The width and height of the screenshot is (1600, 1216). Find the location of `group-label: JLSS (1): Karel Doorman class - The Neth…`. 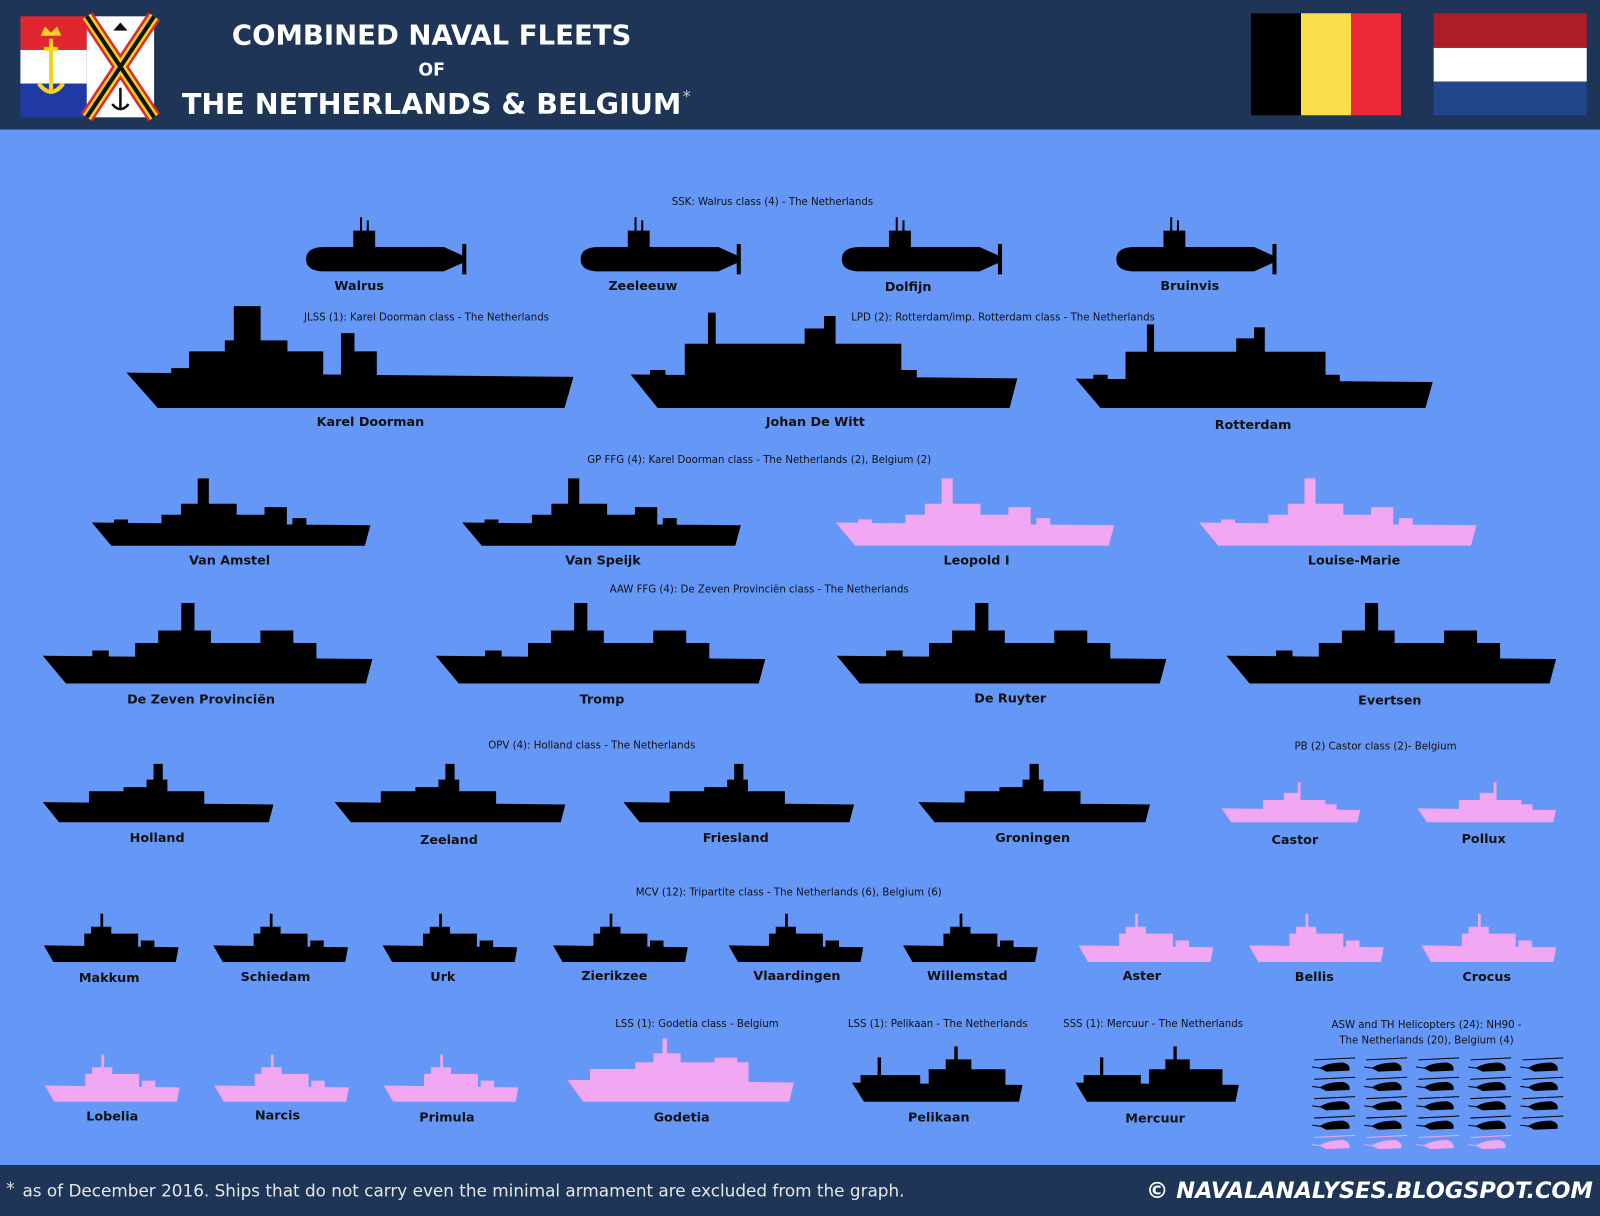

group-label: JLSS (1): Karel Doorman class - The Neth… is located at coordinates (426, 317).